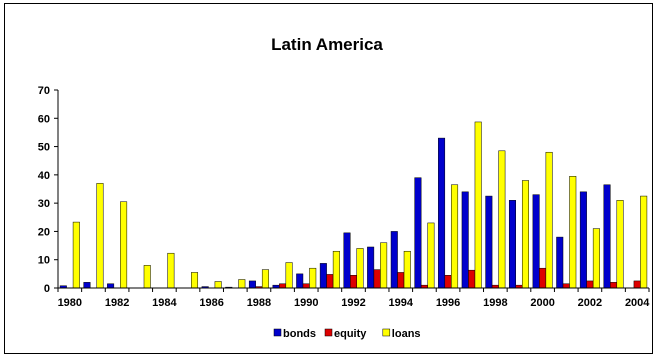  What do you see at coordinates (44, 204) in the screenshot?
I see `y-tick-label: 30` at bounding box center [44, 204].